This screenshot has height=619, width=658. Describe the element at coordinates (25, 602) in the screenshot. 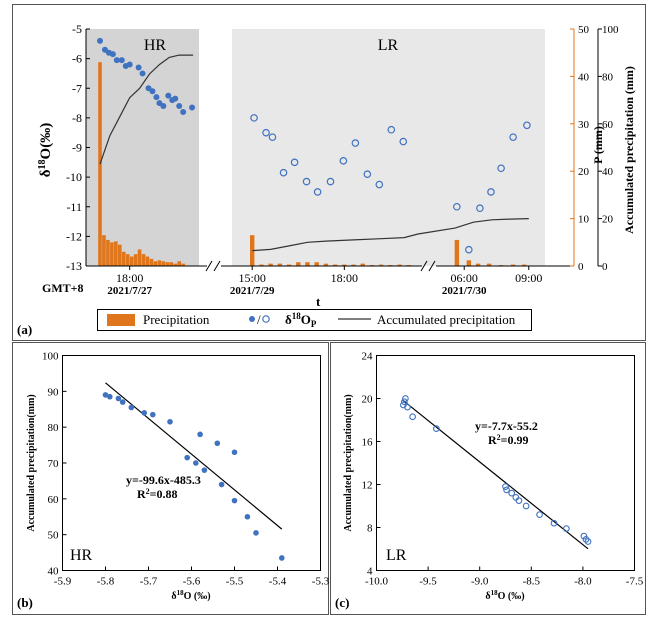

I see `panel-b-label: (b)` at that location.